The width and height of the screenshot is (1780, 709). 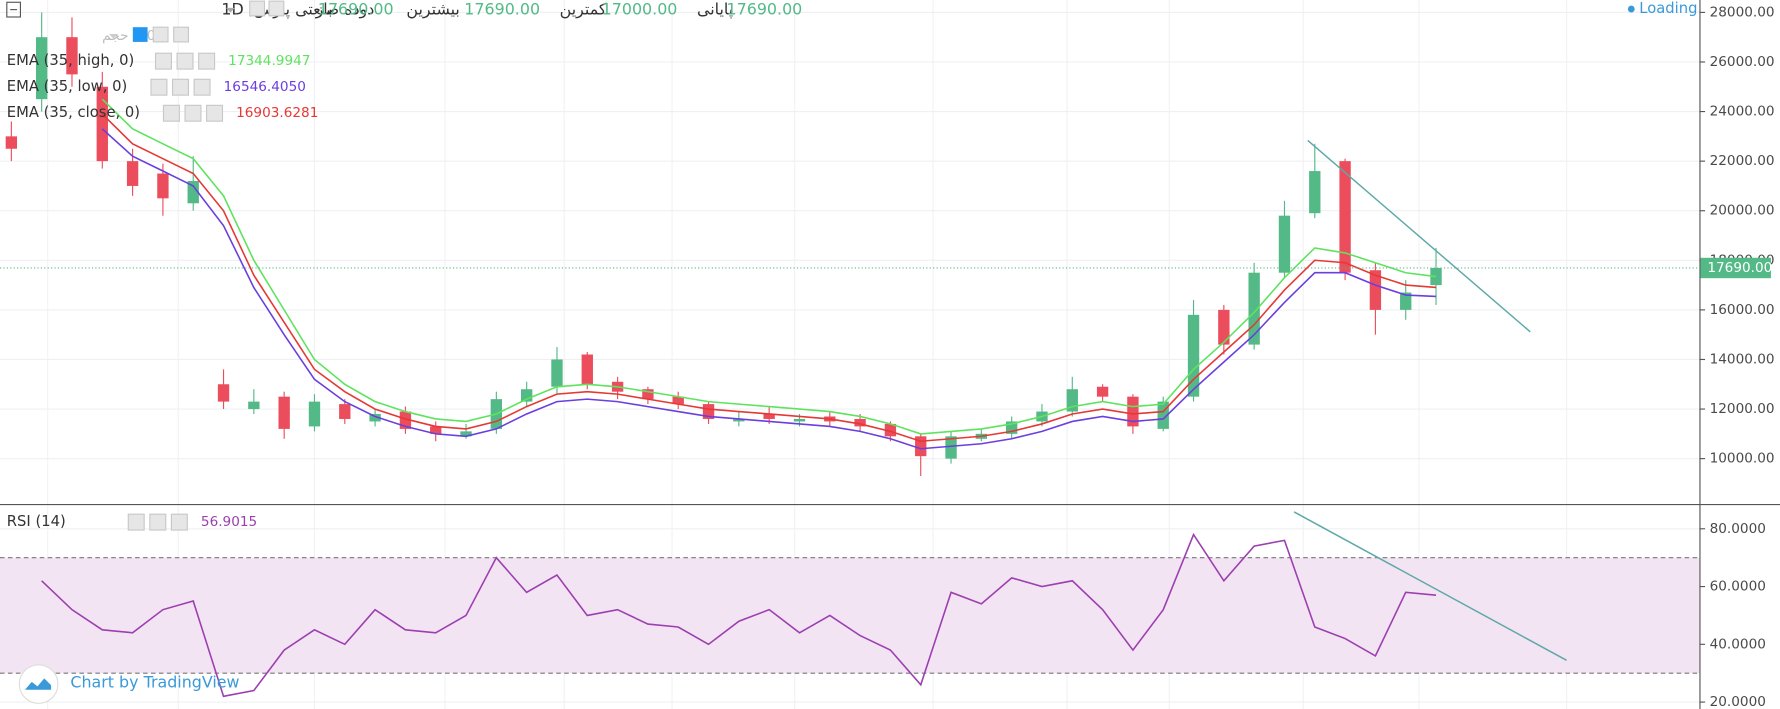 I want to click on logo-badge, so click(x=38, y=684).